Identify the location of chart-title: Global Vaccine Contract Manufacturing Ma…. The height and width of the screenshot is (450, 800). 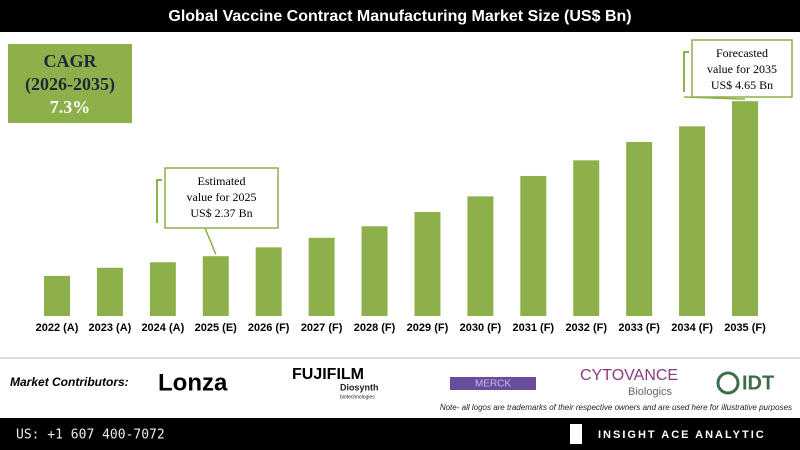
(399, 16).